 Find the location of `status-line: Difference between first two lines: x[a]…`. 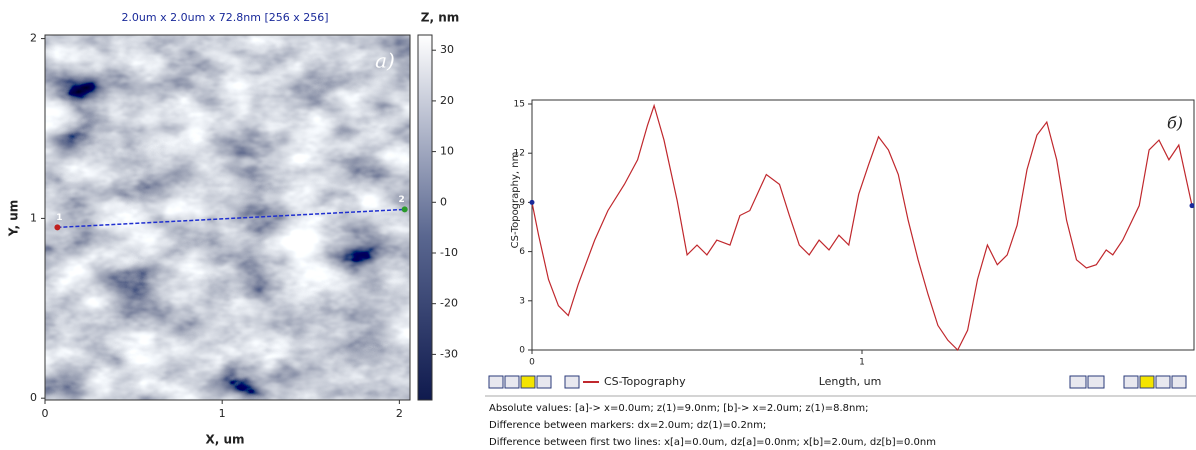

status-line: Difference between first two lines: x[a]… is located at coordinates (712, 442).